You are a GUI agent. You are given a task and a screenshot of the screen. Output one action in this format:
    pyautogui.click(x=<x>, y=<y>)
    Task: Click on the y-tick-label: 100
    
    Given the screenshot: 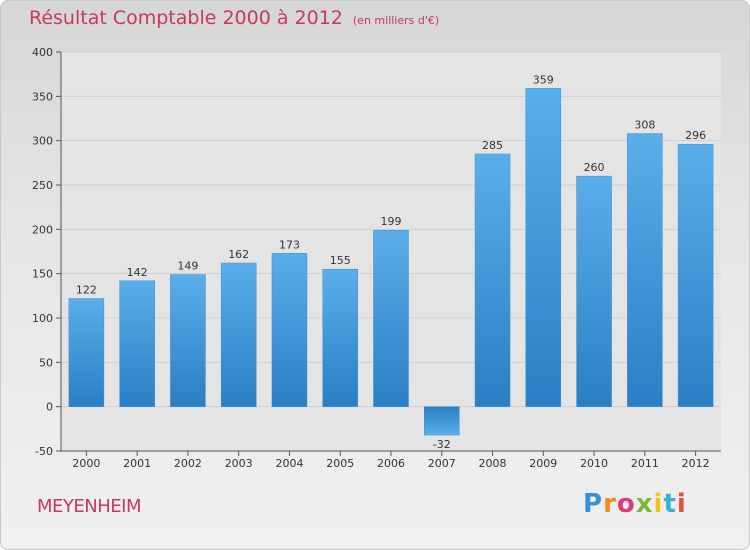 What is the action you would take?
    pyautogui.click(x=42, y=318)
    